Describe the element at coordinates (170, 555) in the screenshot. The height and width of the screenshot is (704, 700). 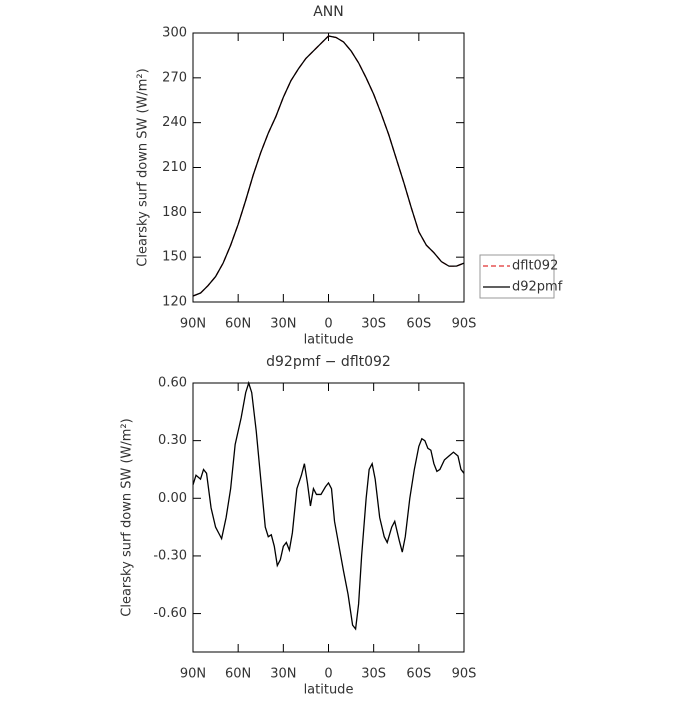
I see `y-tick-label: -0.30` at that location.